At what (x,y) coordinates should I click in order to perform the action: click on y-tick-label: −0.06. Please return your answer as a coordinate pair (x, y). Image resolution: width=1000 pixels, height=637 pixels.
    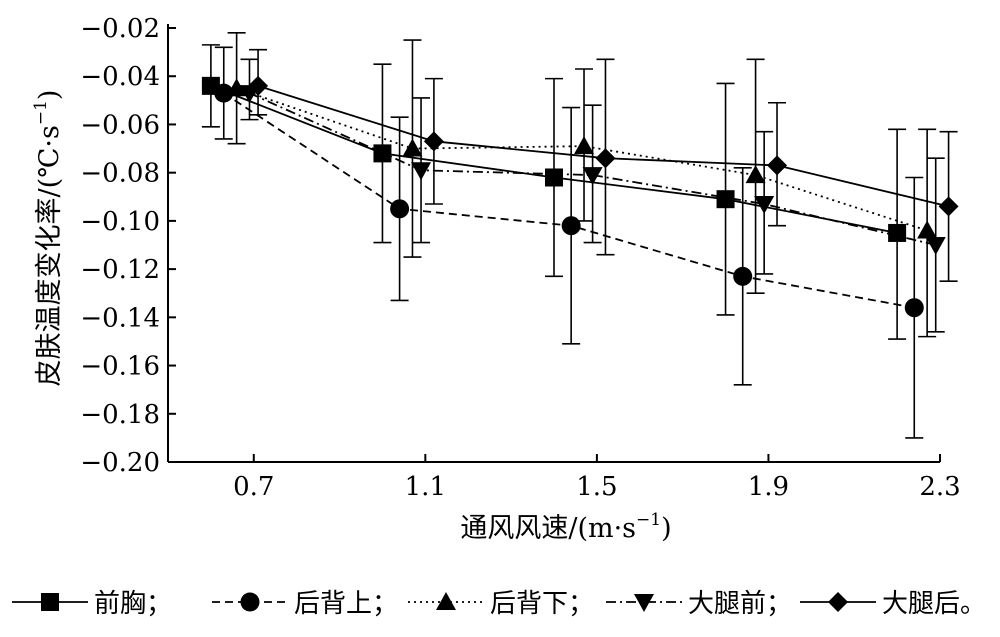
    Looking at the image, I should click on (120, 125).